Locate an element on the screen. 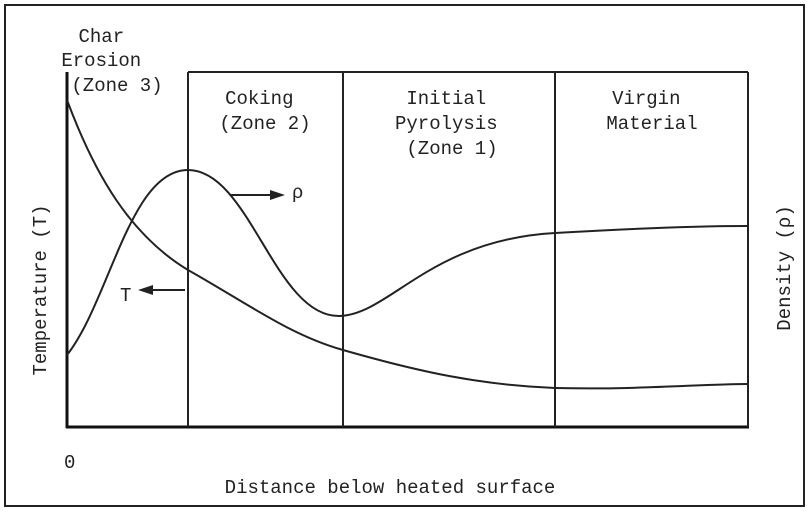 Image resolution: width=809 pixels, height=512 pixels. zone-line: Initial is located at coordinates (446, 99).